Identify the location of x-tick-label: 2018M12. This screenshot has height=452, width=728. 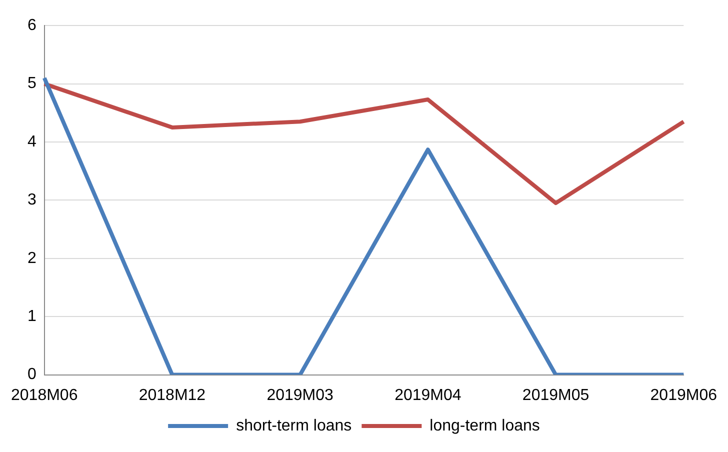
(172, 395).